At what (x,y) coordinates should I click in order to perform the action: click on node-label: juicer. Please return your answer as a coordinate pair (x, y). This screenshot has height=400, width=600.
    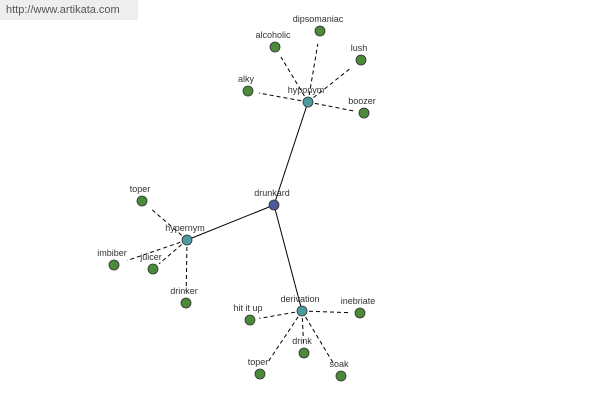
    Looking at the image, I should click on (150, 257).